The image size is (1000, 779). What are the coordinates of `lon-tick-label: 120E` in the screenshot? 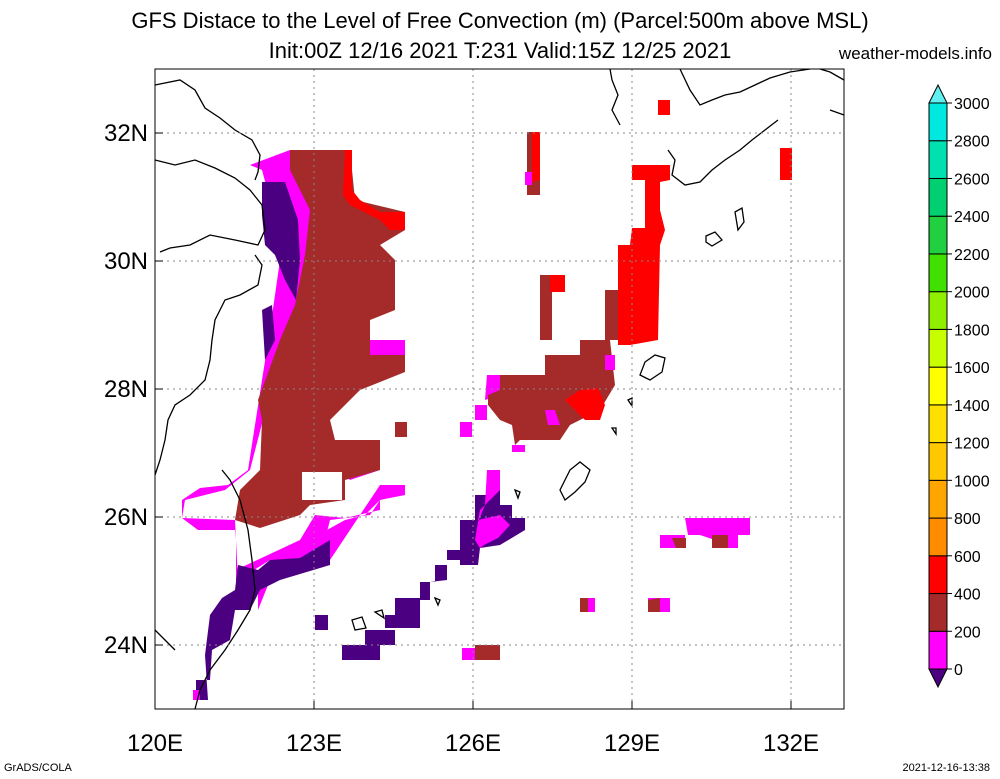 It's located at (155, 743).